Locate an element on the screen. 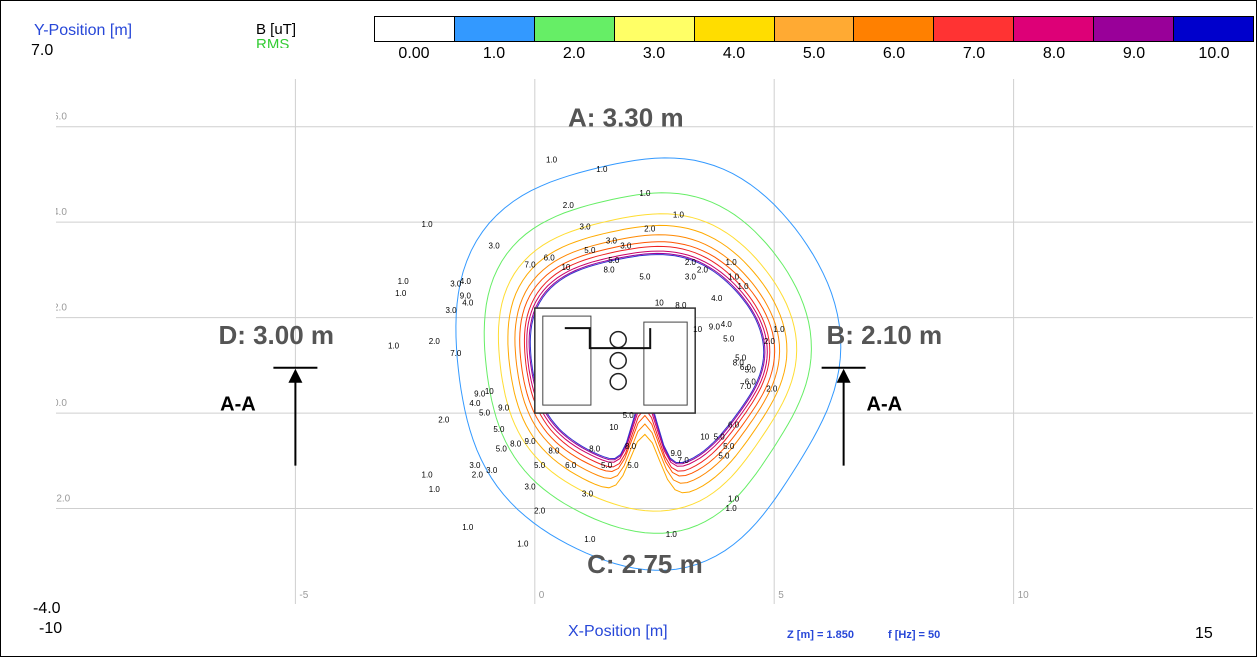  busbar is located at coordinates (608, 338).